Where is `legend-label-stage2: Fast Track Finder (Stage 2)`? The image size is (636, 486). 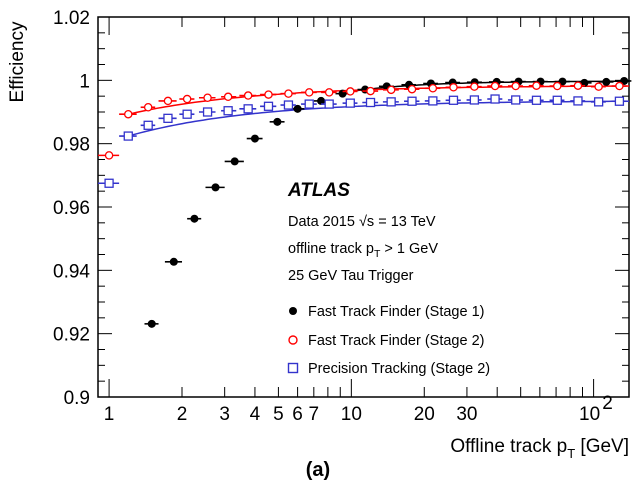
legend-label-stage2: Fast Track Finder (Stage 2) is located at coordinates (396, 341).